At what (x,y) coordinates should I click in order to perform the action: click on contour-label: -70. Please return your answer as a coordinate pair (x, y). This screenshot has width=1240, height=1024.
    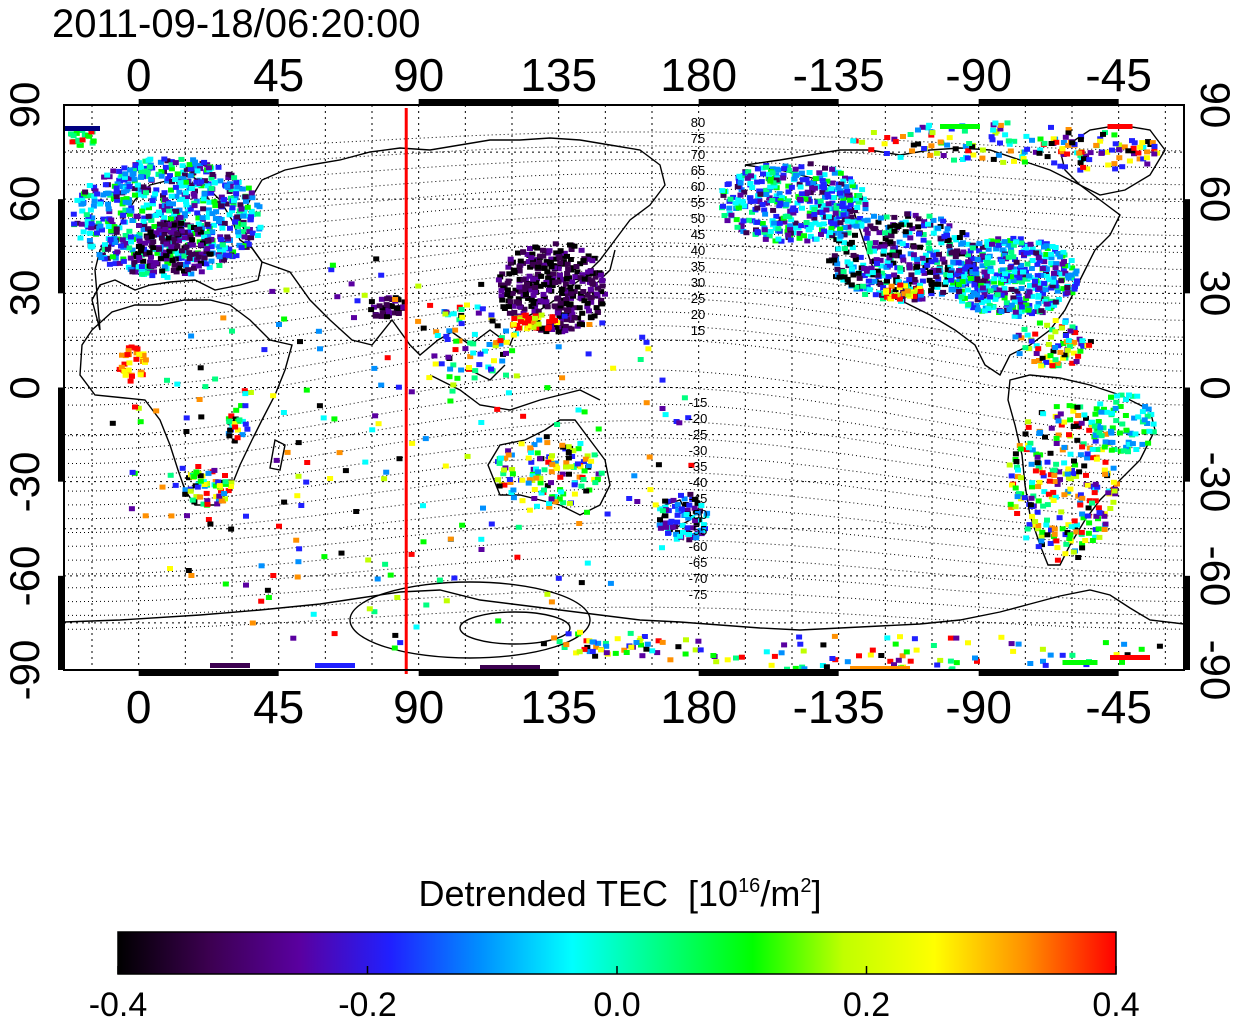
    Looking at the image, I should click on (698, 578).